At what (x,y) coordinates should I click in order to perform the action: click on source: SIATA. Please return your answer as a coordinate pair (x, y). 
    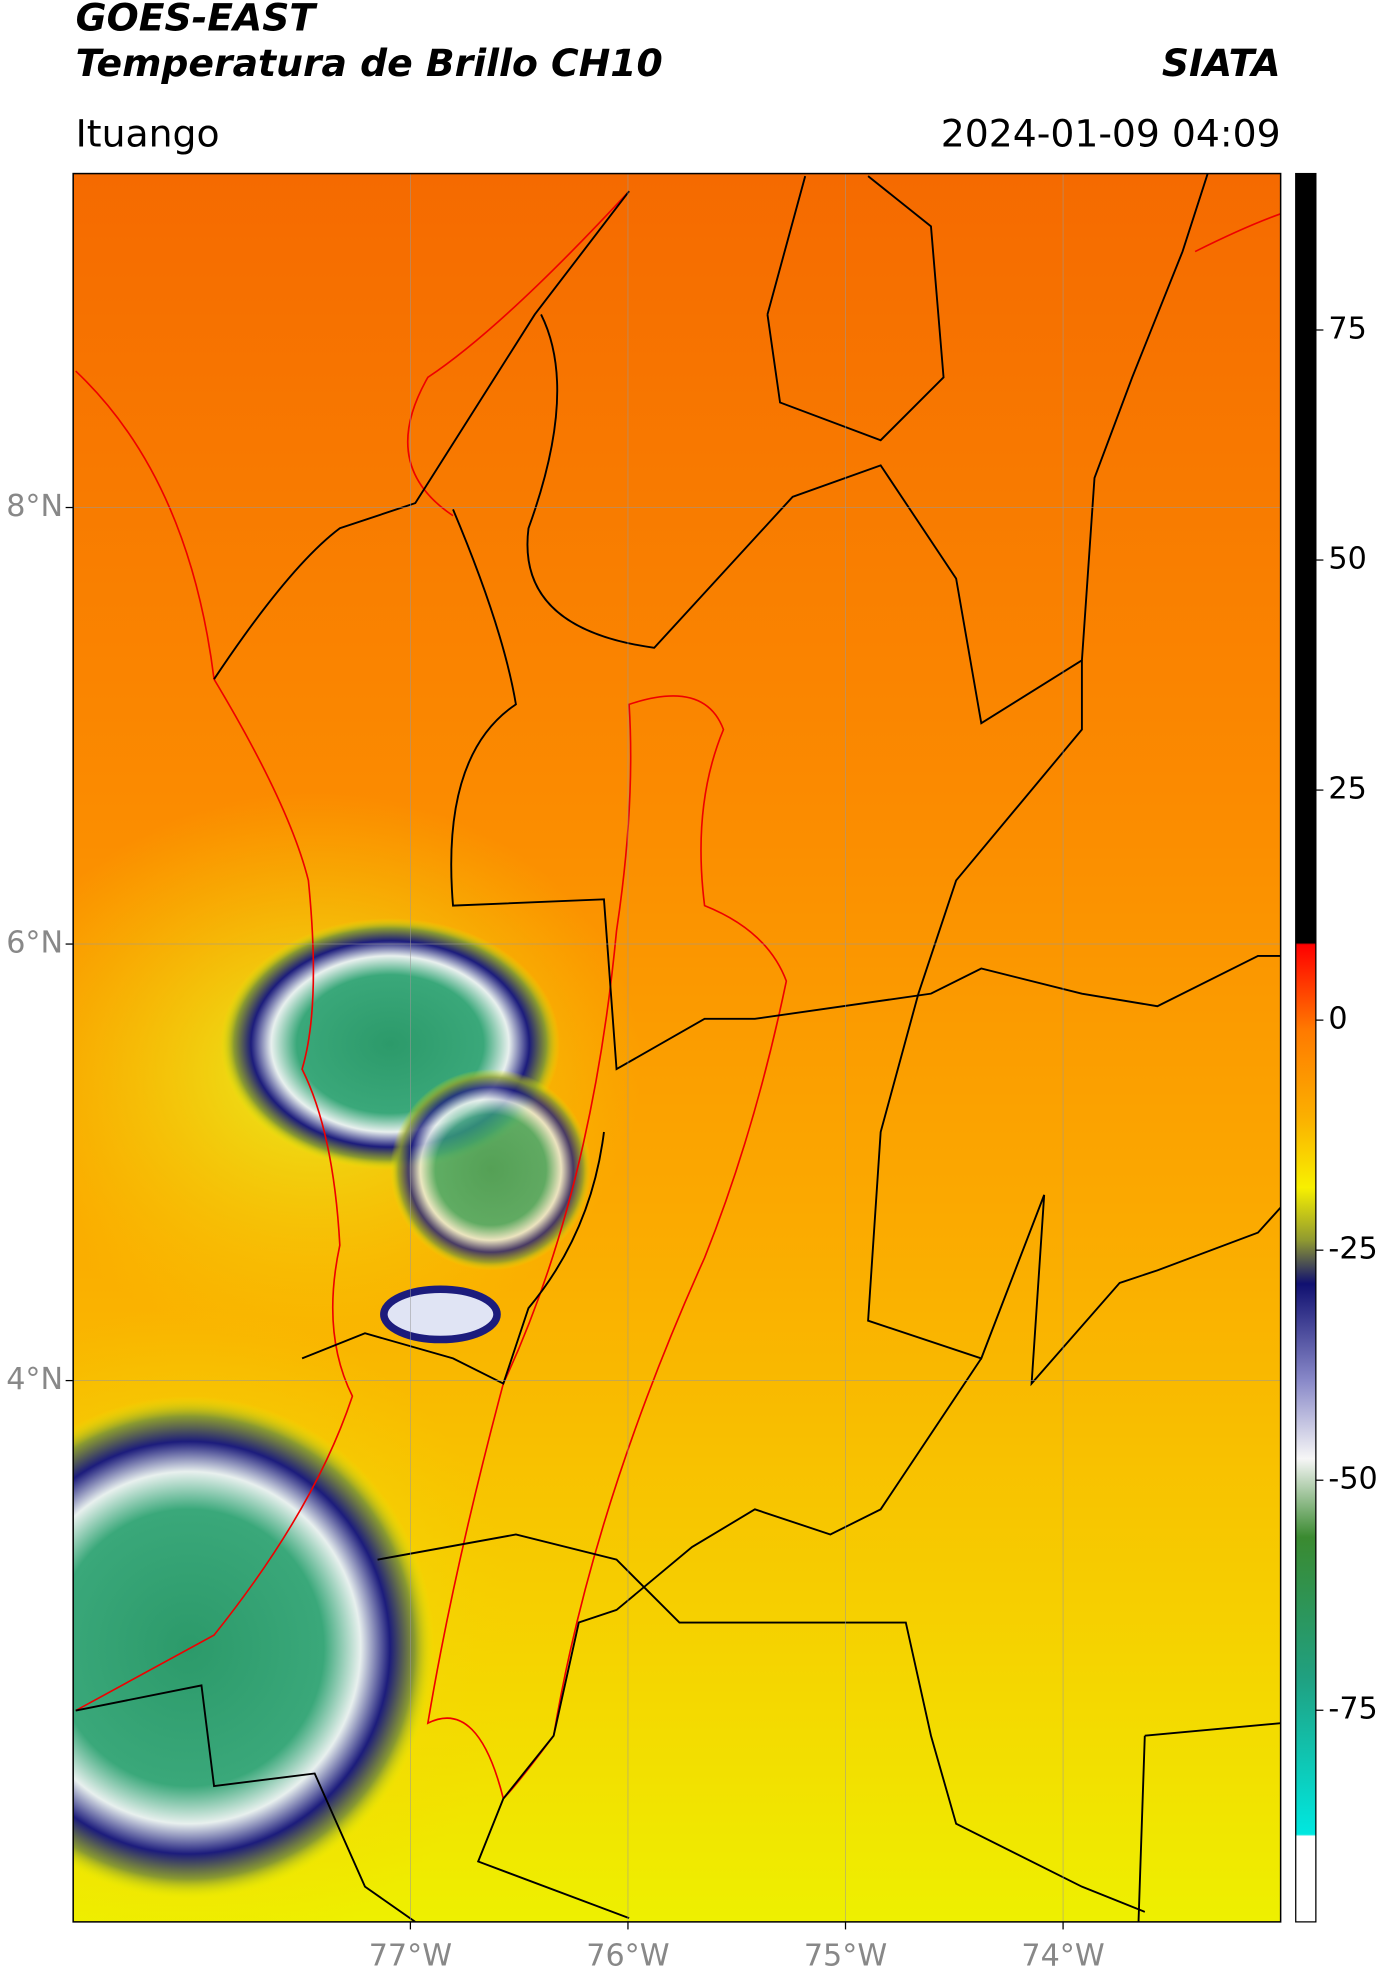
    Looking at the image, I should click on (1221, 63).